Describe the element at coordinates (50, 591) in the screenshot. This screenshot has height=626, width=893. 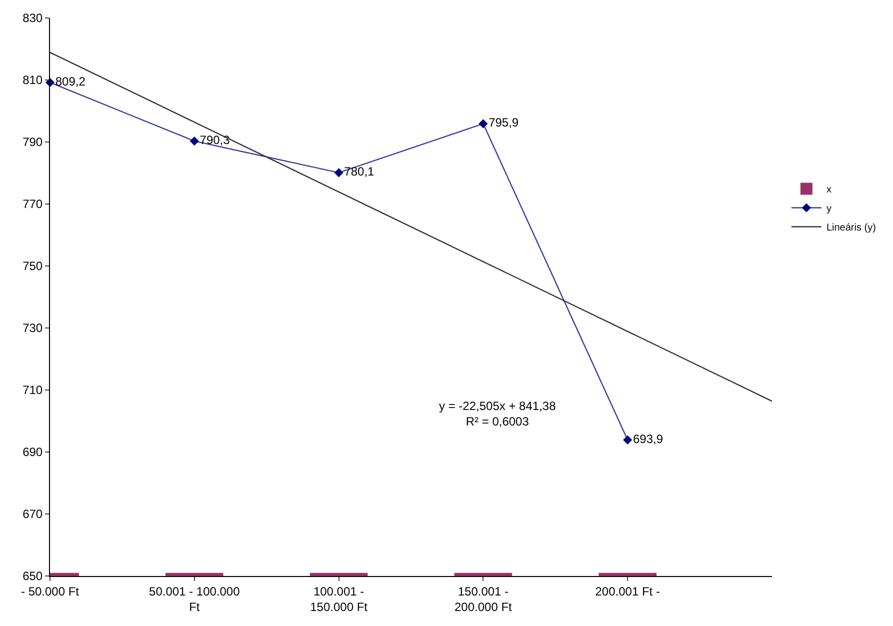
I see `x-tick-label: - 50.000 Ft` at that location.